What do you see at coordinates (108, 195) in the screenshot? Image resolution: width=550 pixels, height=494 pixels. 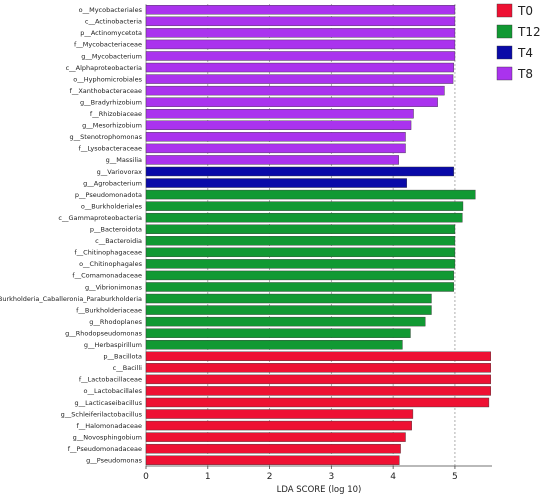 I see `category-label: p__Pseudomonadota` at bounding box center [108, 195].